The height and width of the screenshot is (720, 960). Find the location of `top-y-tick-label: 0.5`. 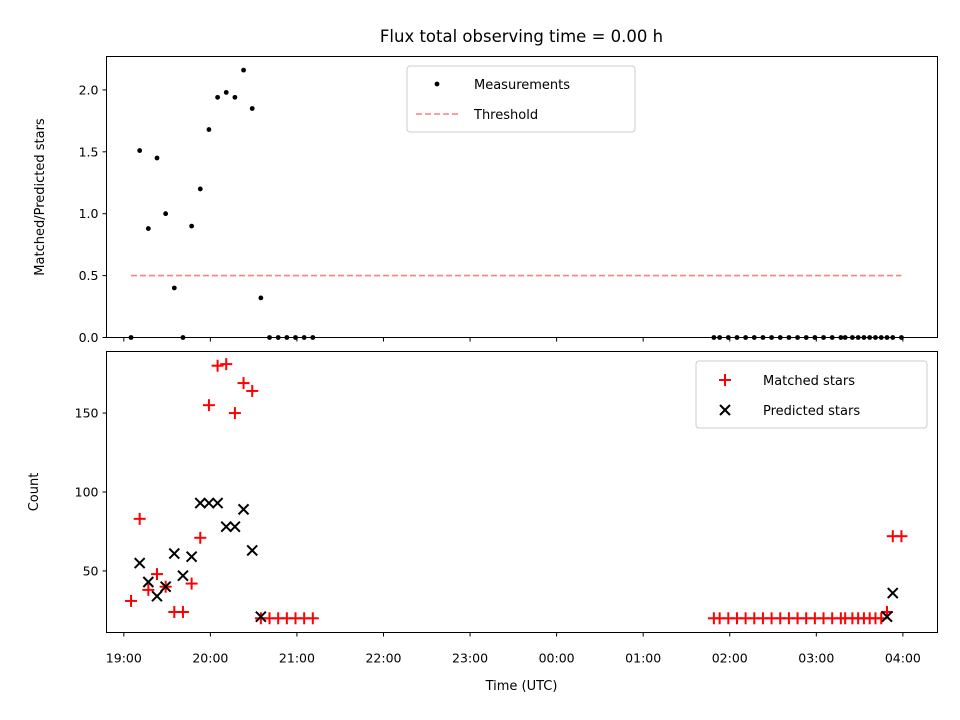

top-y-tick-label: 0.5 is located at coordinates (89, 275).